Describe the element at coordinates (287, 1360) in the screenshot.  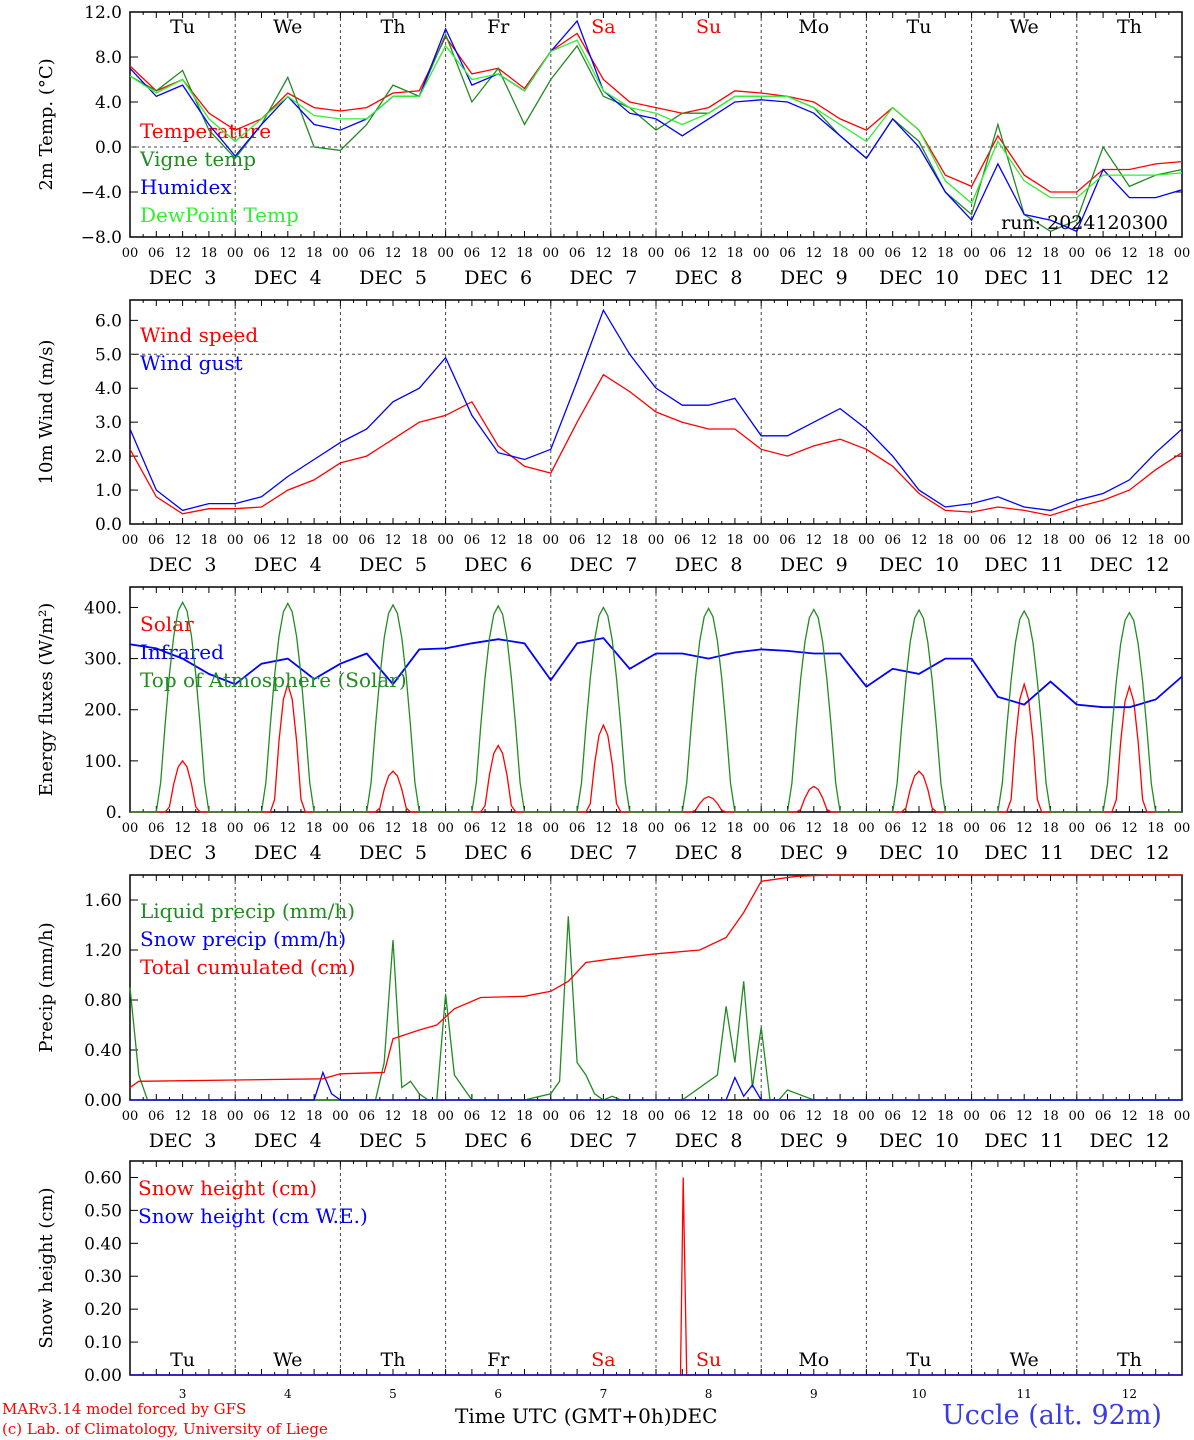
I see `weekday-label: We` at that location.